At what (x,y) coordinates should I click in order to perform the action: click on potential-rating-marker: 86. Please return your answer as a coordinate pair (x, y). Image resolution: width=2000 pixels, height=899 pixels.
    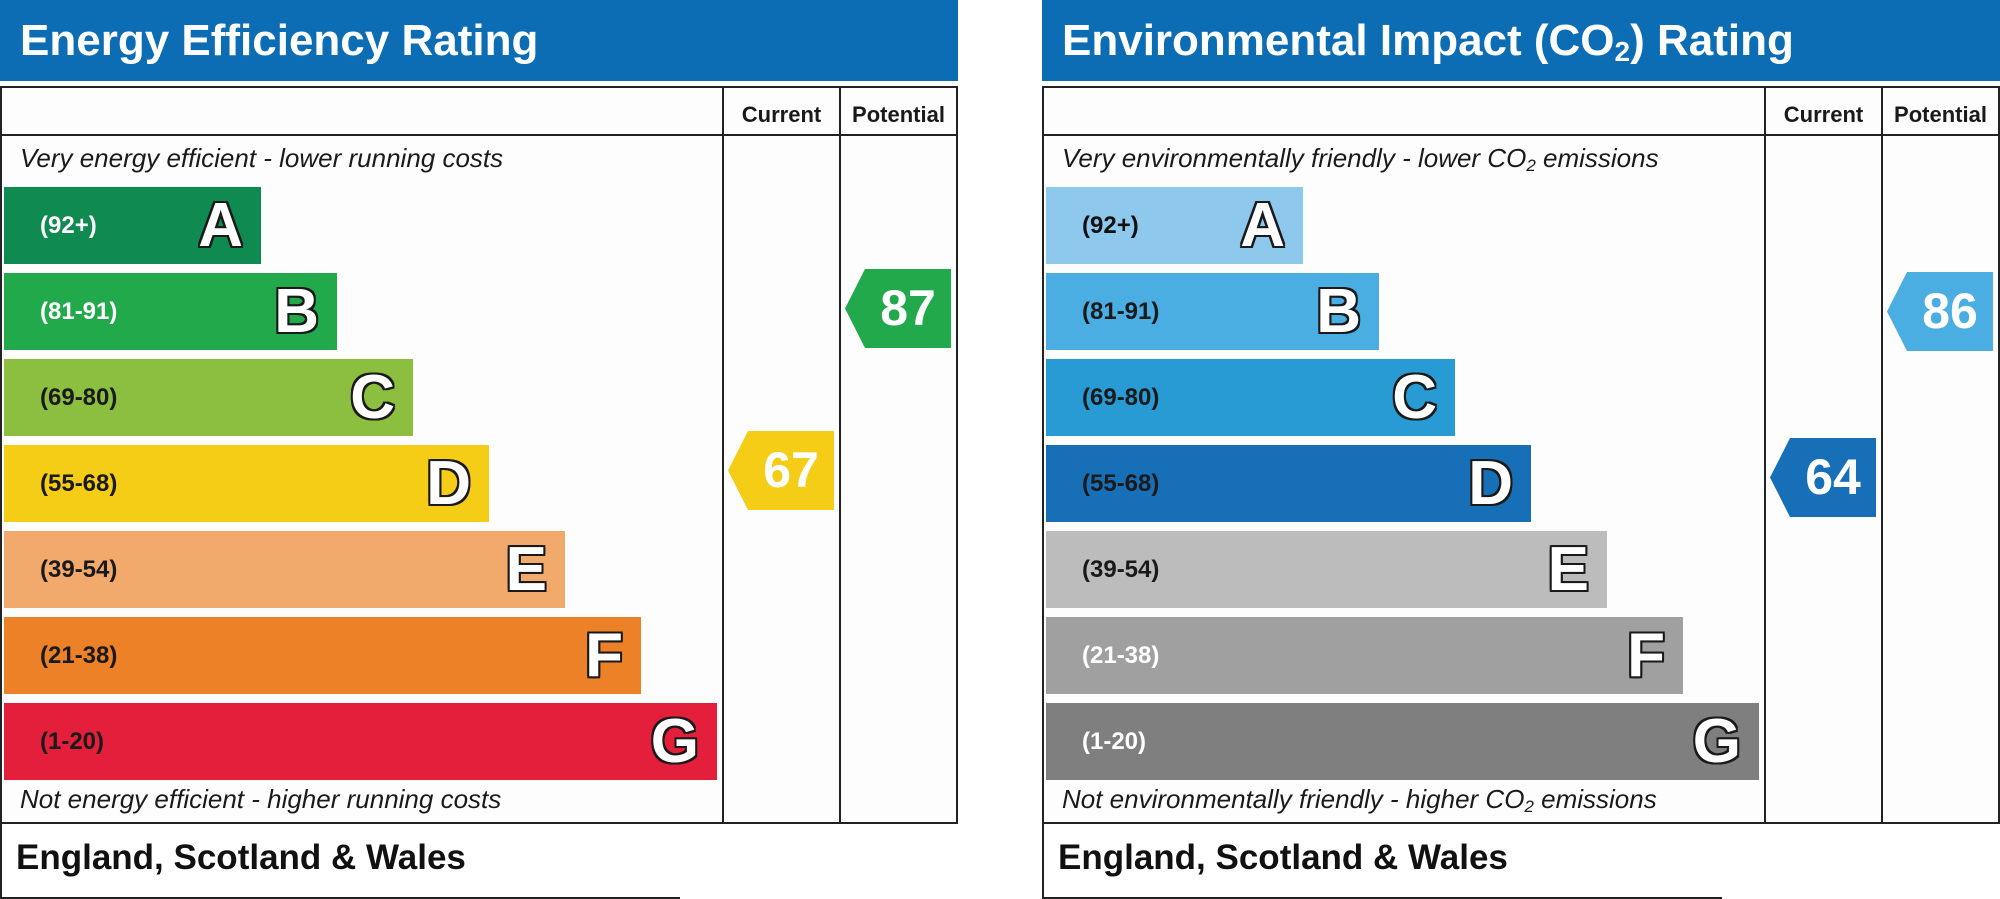
    Looking at the image, I should click on (1940, 311).